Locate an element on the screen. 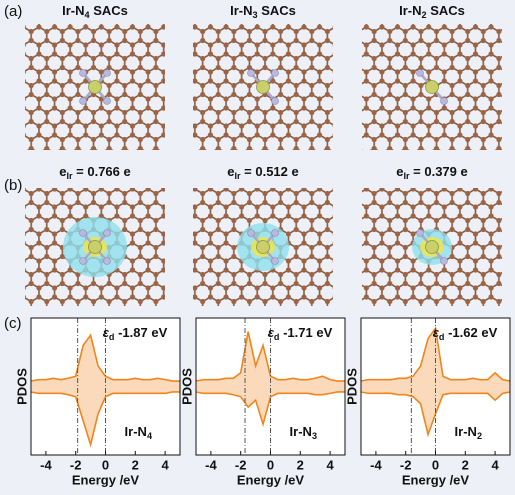 The width and height of the screenshot is (515, 495). charge-label-part: = 0.379 e is located at coordinates (439, 171).